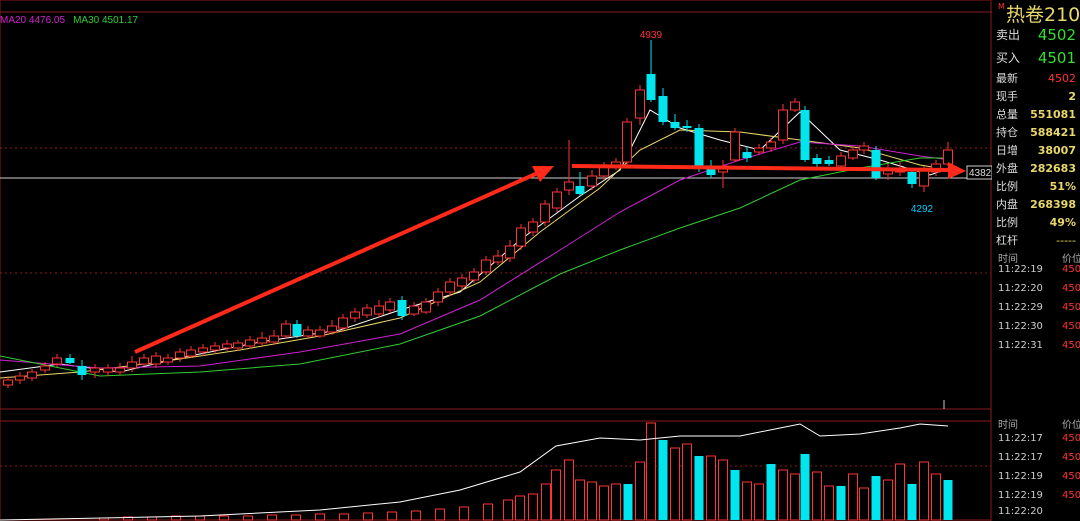  What do you see at coordinates (1072, 96) in the screenshot?
I see `current-hand-value: 2` at bounding box center [1072, 96].